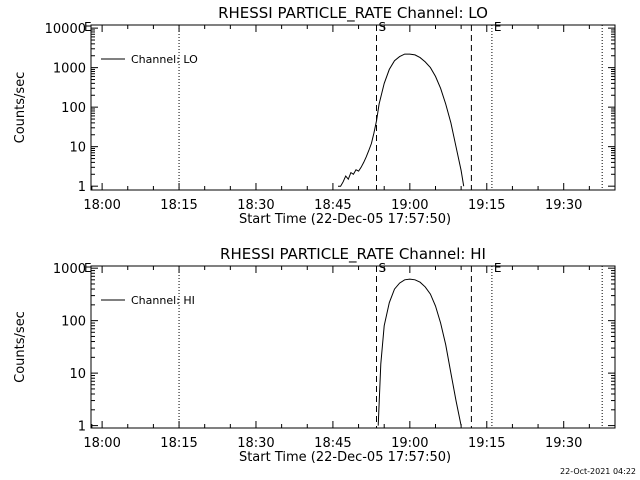 Image resolution: width=640 pixels, height=480 pixels. What do you see at coordinates (163, 300) in the screenshot?
I see `legend-entry: Channel: HI` at bounding box center [163, 300].